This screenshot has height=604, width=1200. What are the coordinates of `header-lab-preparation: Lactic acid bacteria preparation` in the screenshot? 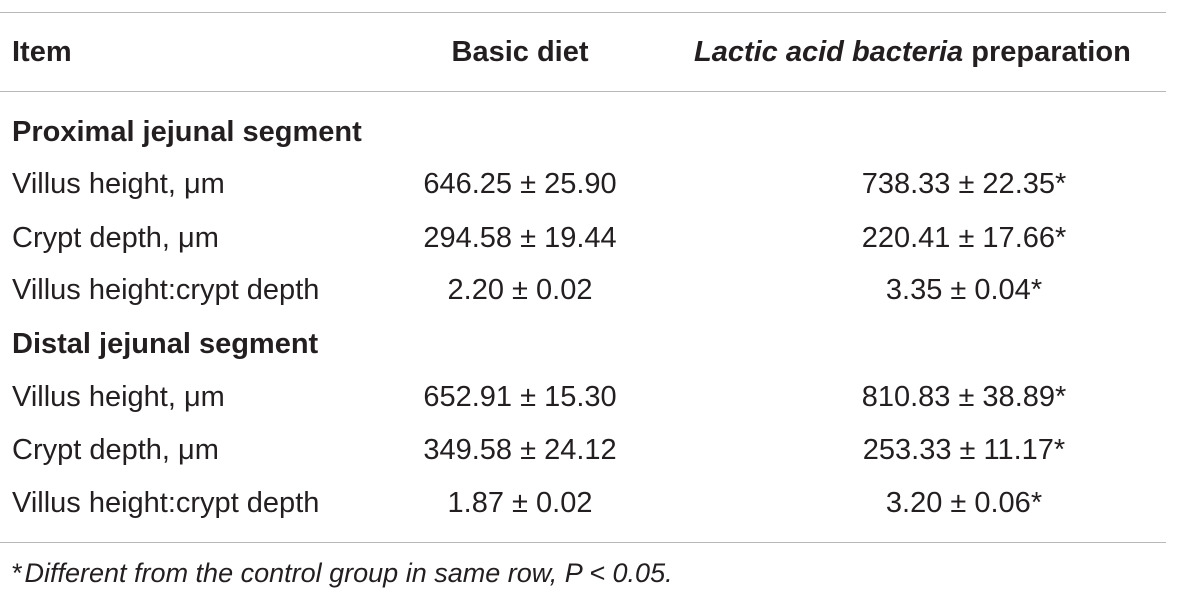 It's located at (912, 52).